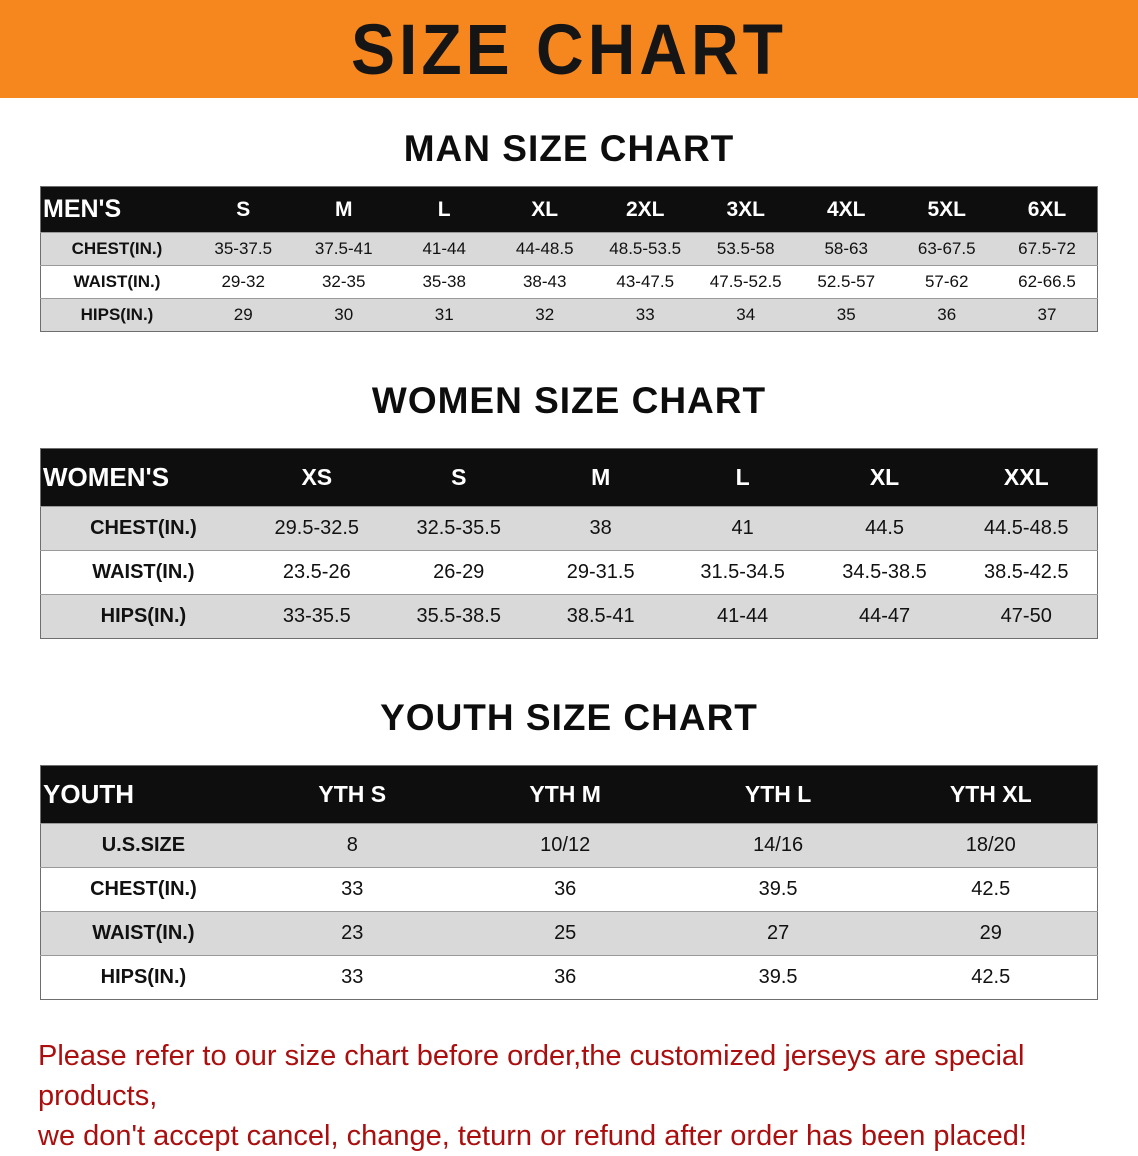 This screenshot has height=1156, width=1138. I want to click on size-column-header: XXL, so click(1026, 477).